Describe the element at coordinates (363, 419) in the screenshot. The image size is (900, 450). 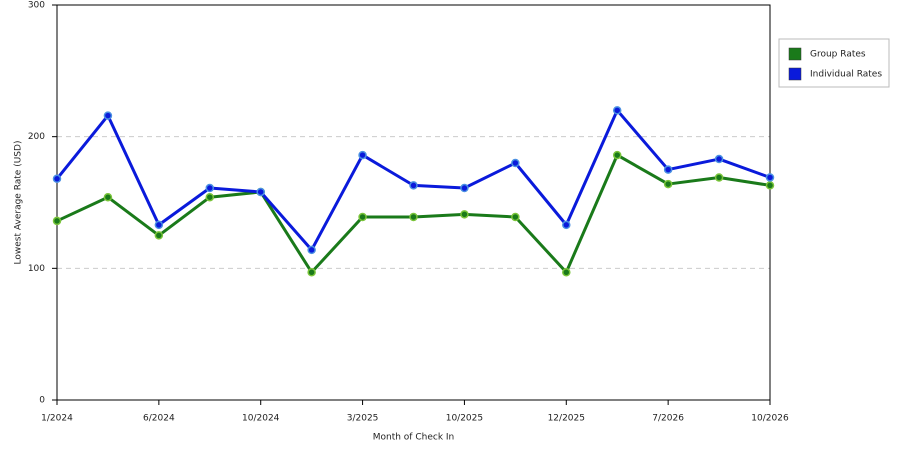
I see `x-tick-label: 3/2025` at that location.